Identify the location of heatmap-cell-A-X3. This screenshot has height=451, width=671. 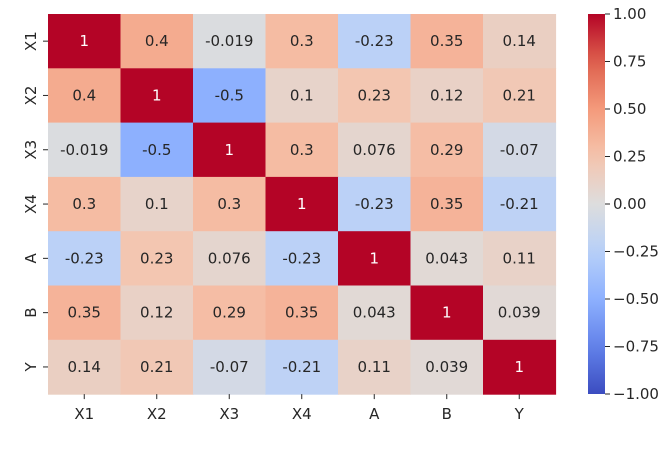
(230, 259).